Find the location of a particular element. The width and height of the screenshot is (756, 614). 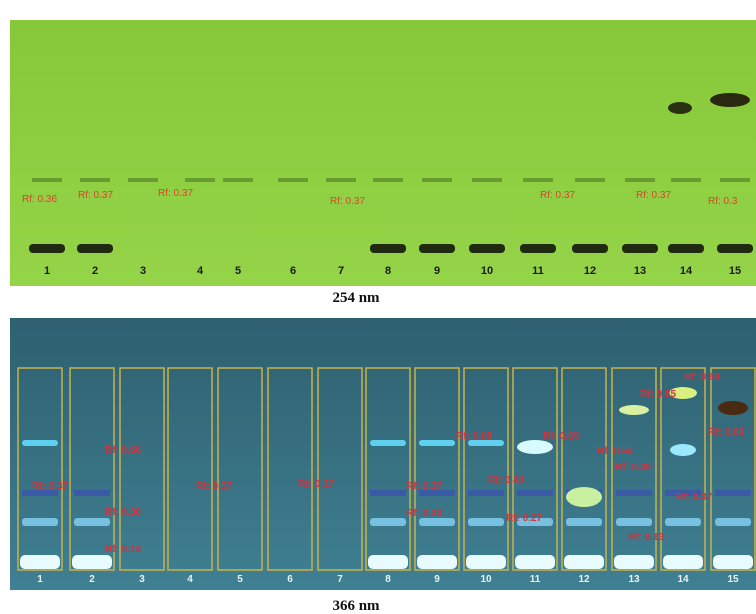

lane-number: 15 is located at coordinates (733, 579).